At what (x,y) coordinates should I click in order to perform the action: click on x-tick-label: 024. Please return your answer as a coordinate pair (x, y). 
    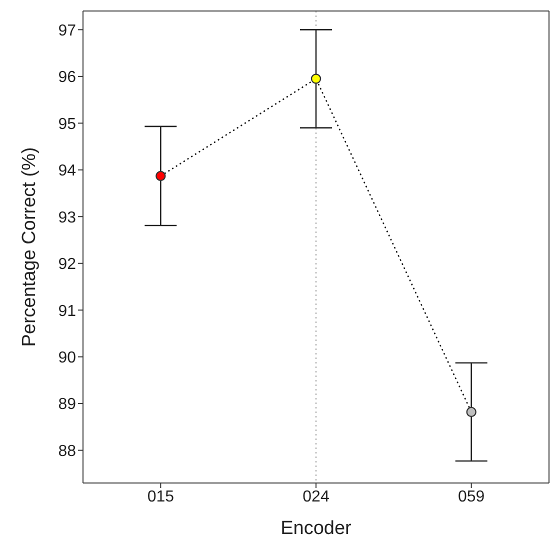
    Looking at the image, I should click on (316, 497).